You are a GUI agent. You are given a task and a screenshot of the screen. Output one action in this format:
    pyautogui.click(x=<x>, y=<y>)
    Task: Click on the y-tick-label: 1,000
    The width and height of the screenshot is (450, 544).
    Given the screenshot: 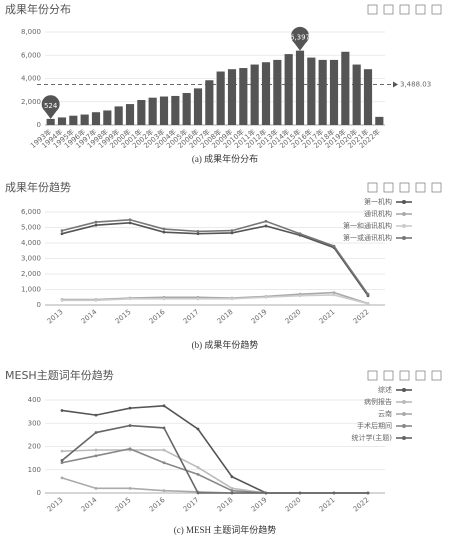 What is the action you would take?
    pyautogui.click(x=31, y=290)
    